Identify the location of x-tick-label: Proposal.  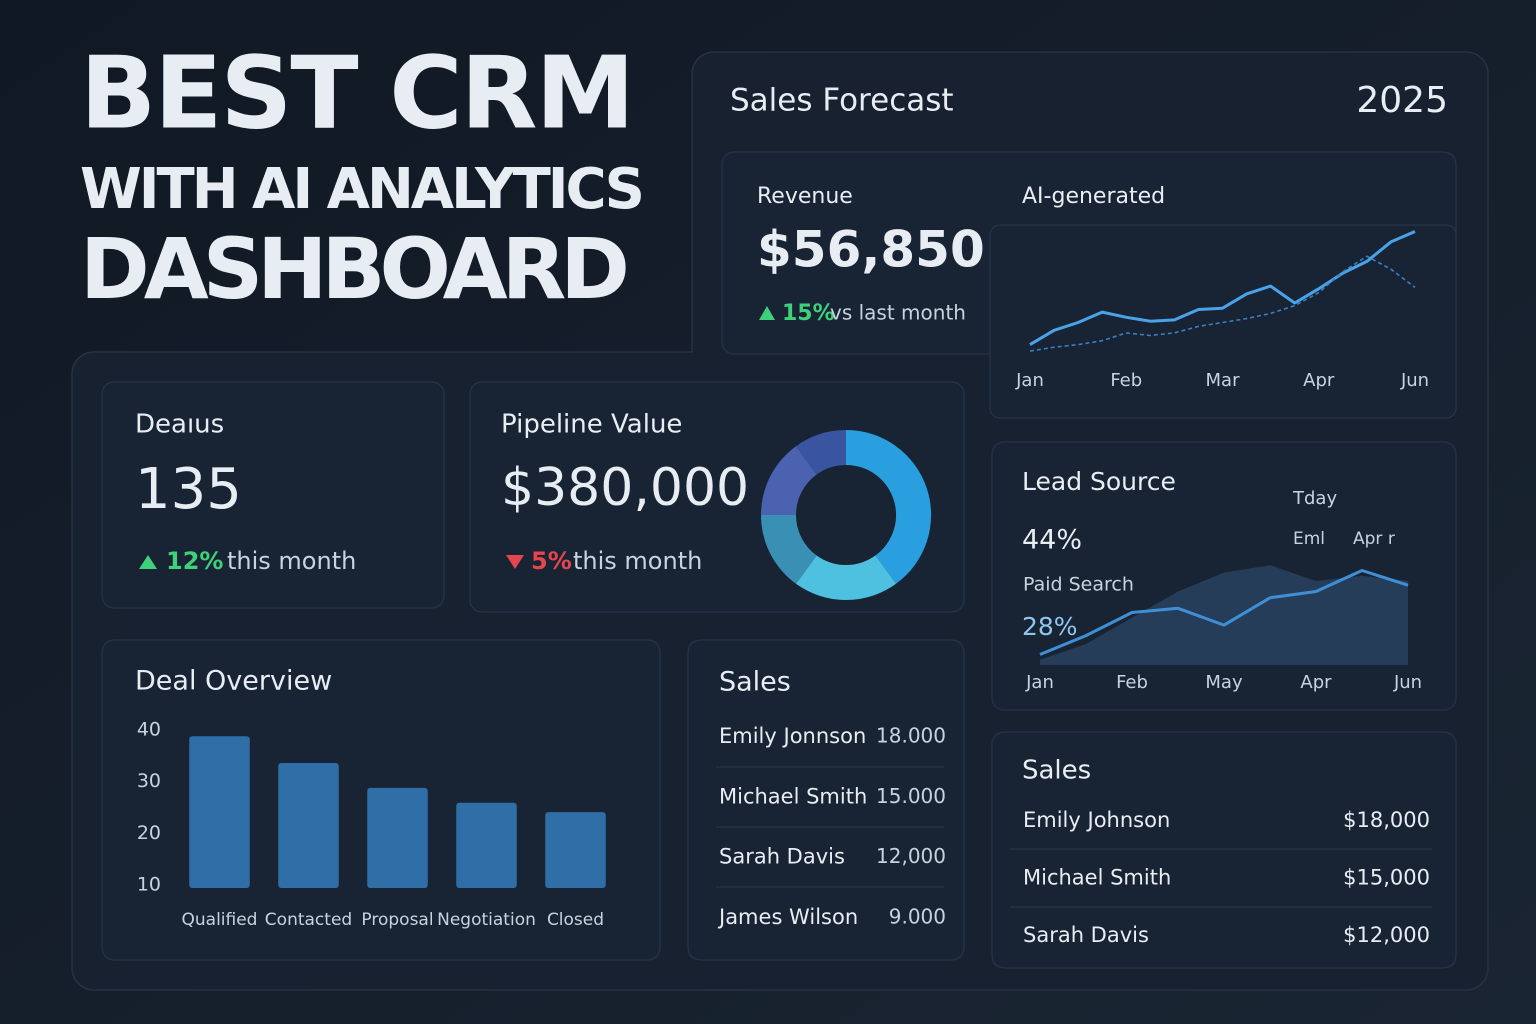
(397, 920).